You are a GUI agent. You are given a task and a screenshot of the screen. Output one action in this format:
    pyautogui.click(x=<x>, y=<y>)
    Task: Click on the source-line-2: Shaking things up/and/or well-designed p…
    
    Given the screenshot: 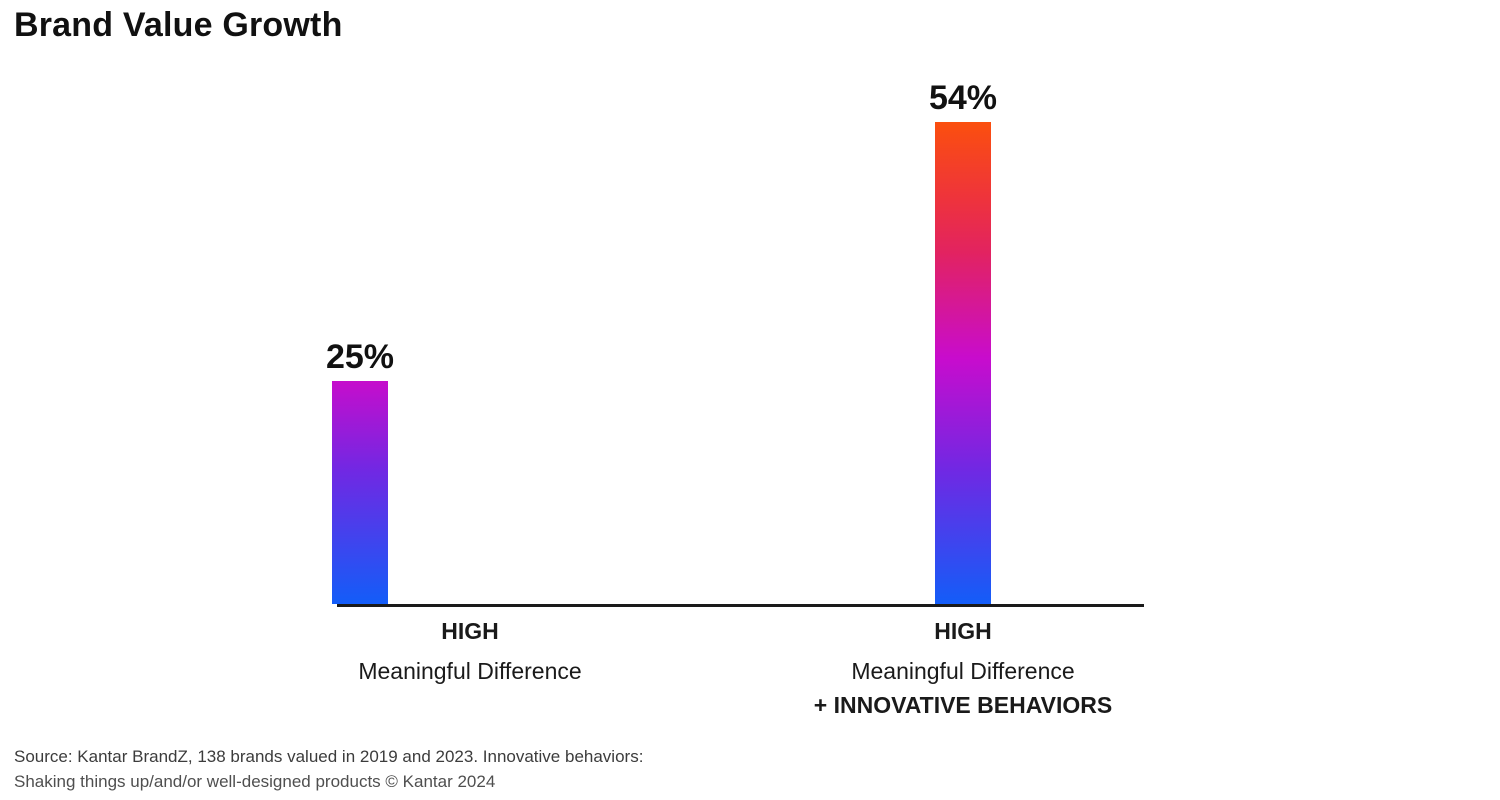 What is the action you would take?
    pyautogui.click(x=255, y=781)
    